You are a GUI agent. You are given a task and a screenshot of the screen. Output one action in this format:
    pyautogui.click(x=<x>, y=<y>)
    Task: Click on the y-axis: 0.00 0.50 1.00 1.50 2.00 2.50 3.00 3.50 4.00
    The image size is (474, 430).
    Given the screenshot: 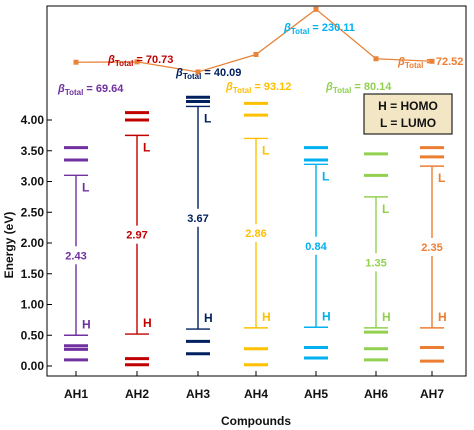 What is the action you would take?
    pyautogui.click(x=36, y=243)
    